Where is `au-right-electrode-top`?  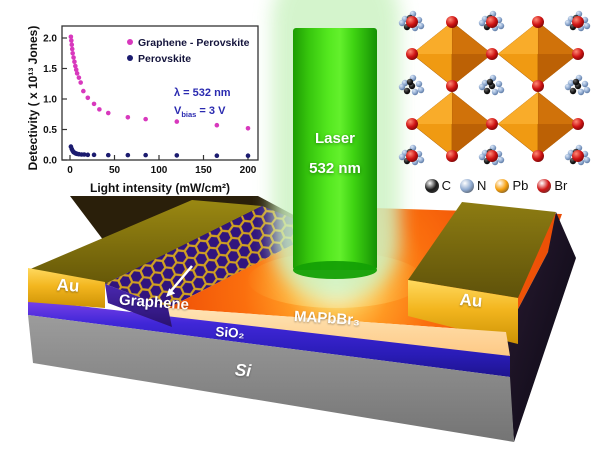 au-right-electrode-top is located at coordinates (482, 250).